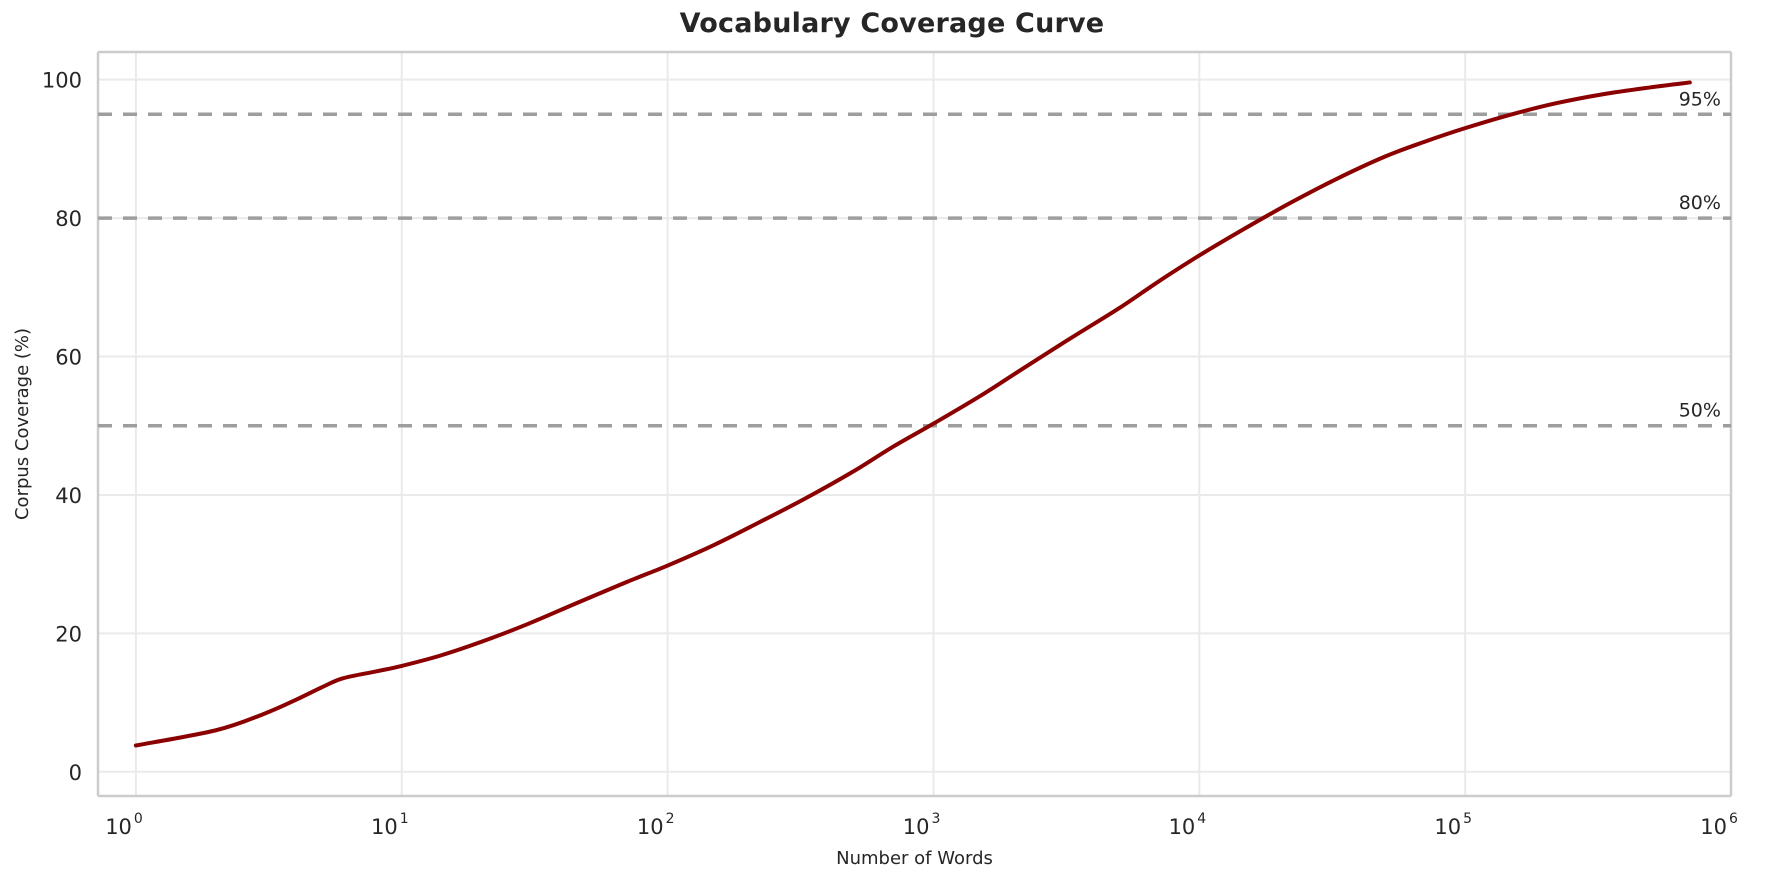 This screenshot has width=1784, height=883. Describe the element at coordinates (68, 634) in the screenshot. I see `y-tick-label: 20` at that location.